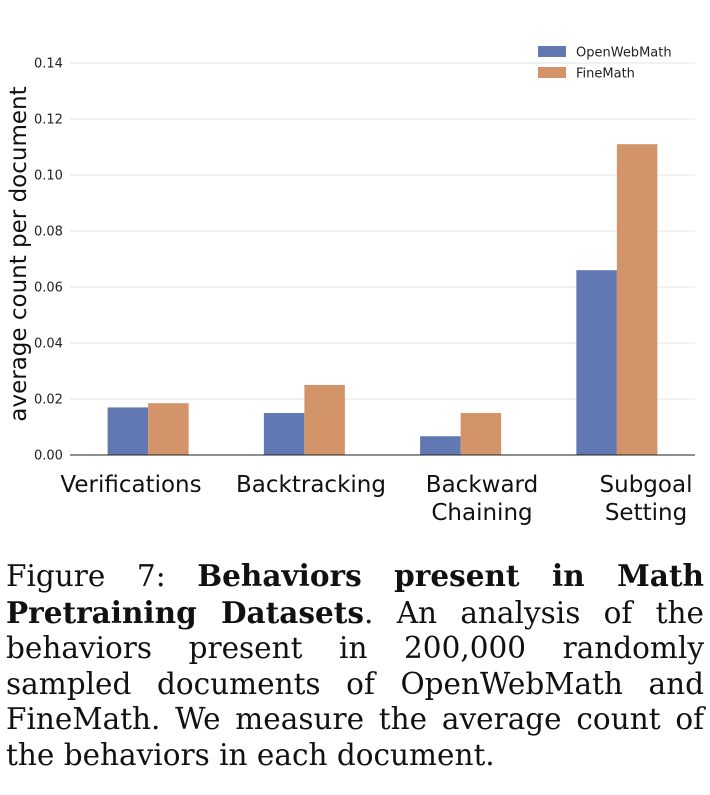 Image resolution: width=710 pixels, height=795 pixels. What do you see at coordinates (552, 72) in the screenshot?
I see `legend-swatch-finemath` at bounding box center [552, 72].